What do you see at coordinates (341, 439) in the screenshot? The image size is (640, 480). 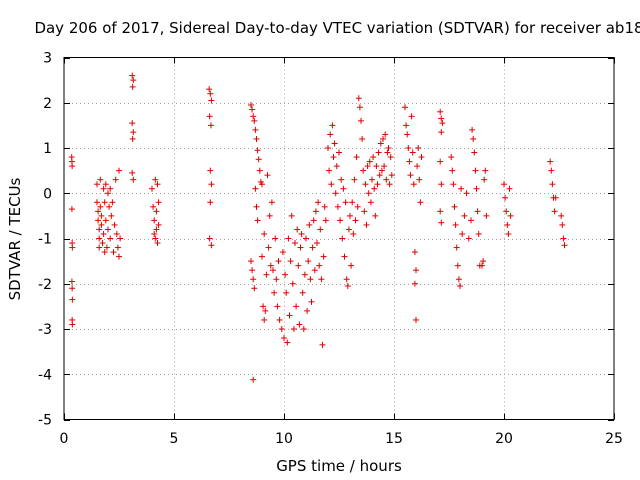 I see `x-tick-labels: 0 5 10 15 20 25` at bounding box center [341, 439].